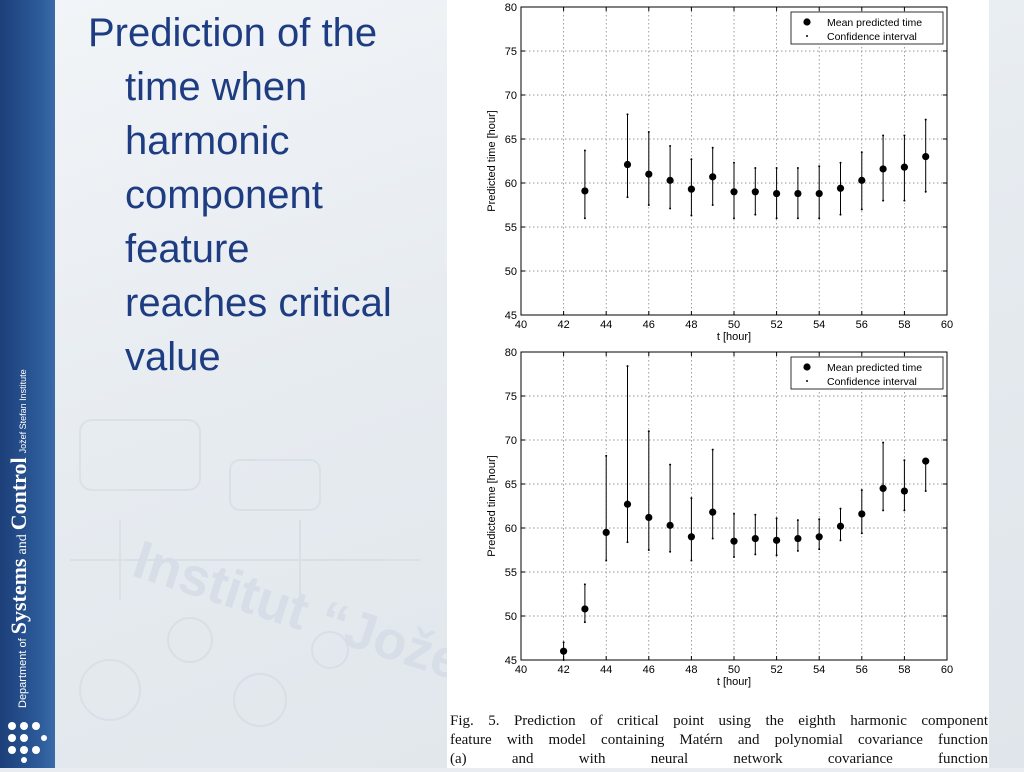 This screenshot has height=772, width=1024. I want to click on y-axis-label: Predicted time [hour], so click(492, 506).